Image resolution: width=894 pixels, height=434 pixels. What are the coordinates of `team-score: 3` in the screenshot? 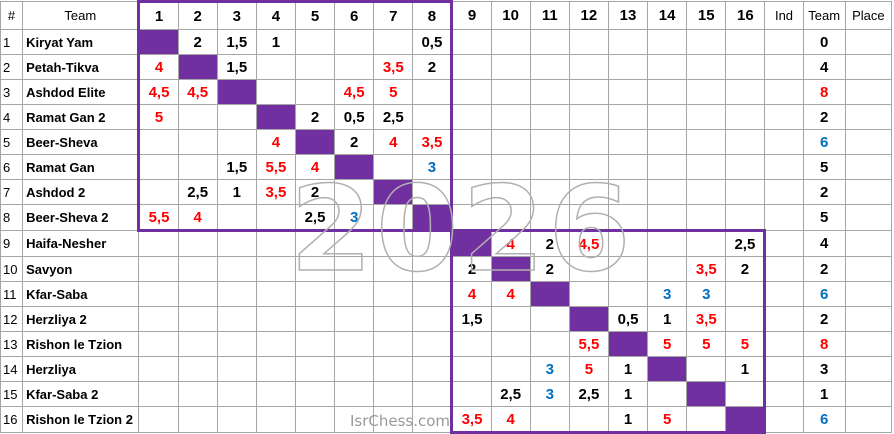 It's located at (824, 369).